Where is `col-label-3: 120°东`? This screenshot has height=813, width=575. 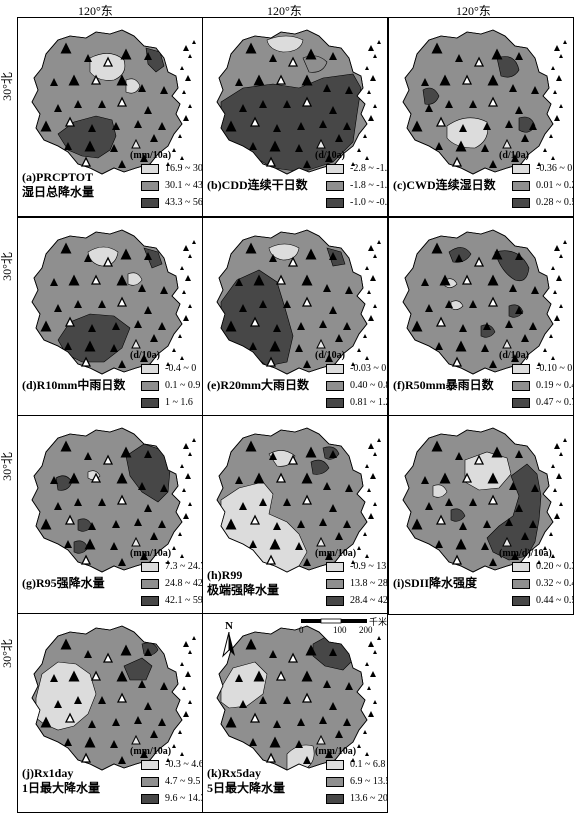
col-label-3: 120°东 is located at coordinates (473, 11).